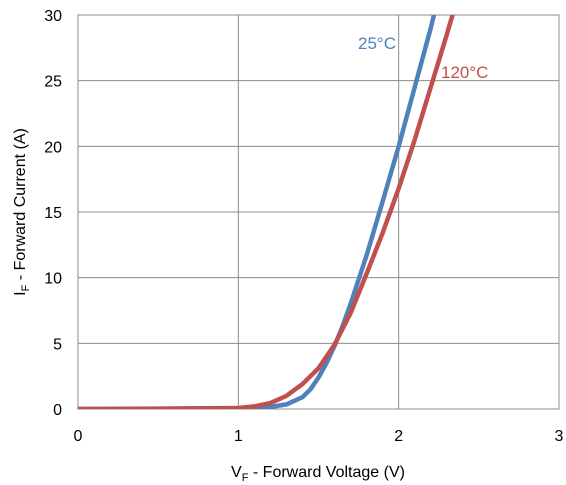 This screenshot has height=485, width=566. I want to click on y-tick-label-0: 0, so click(57, 410).